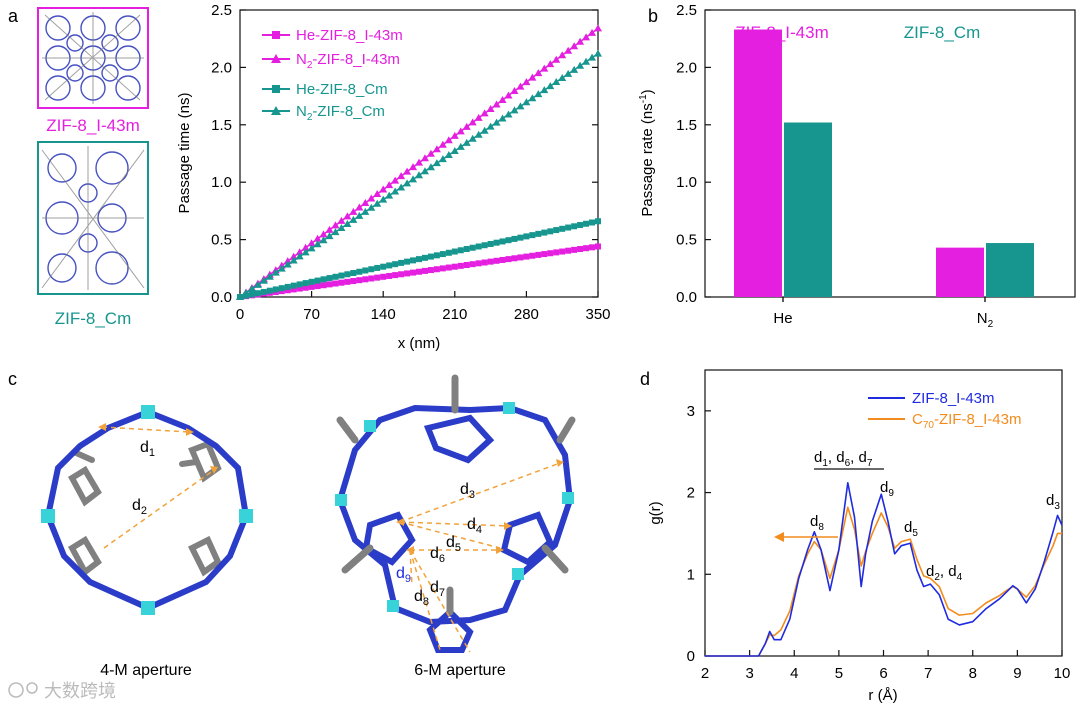  Describe the element at coordinates (184, 153) in the screenshot. I see `chart-a-ylabel: Passage time (ns)` at that location.